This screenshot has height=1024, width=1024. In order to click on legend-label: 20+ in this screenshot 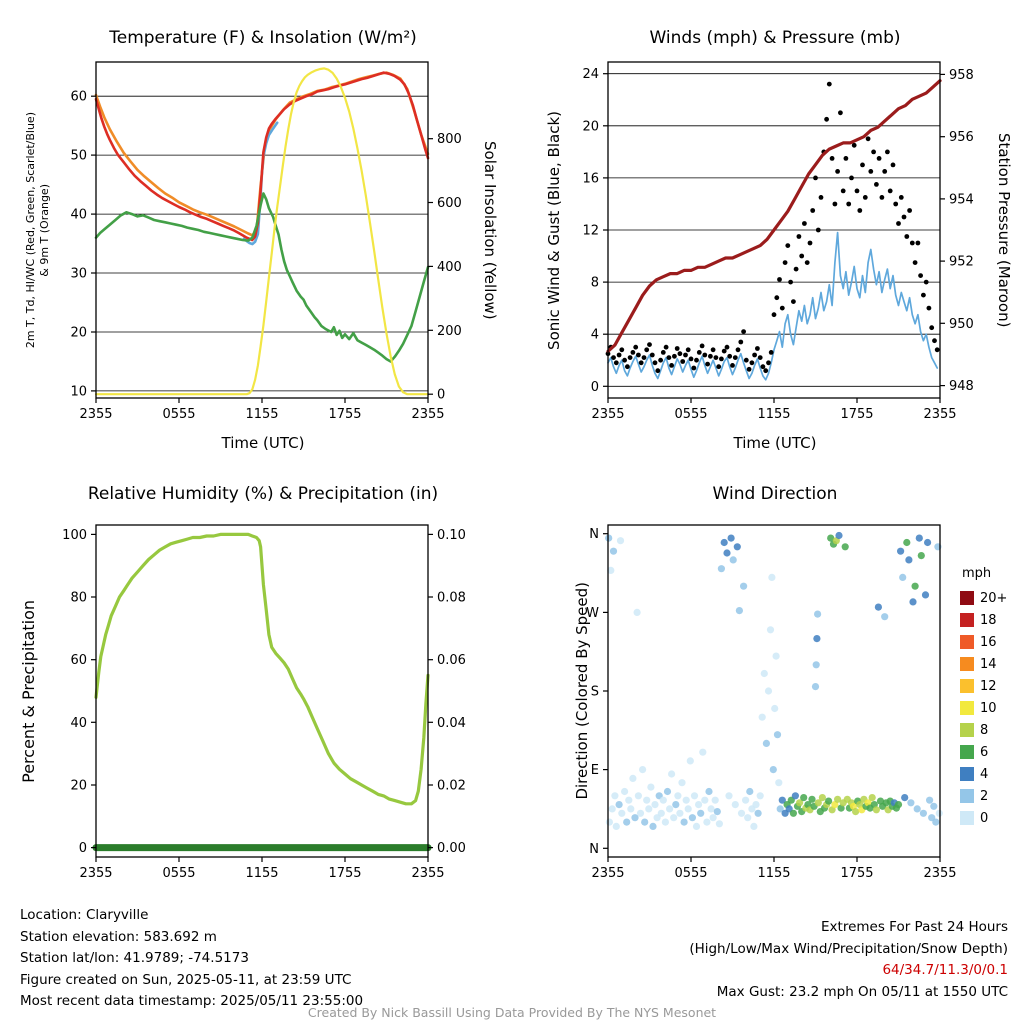, I will do `click(994, 598)`.